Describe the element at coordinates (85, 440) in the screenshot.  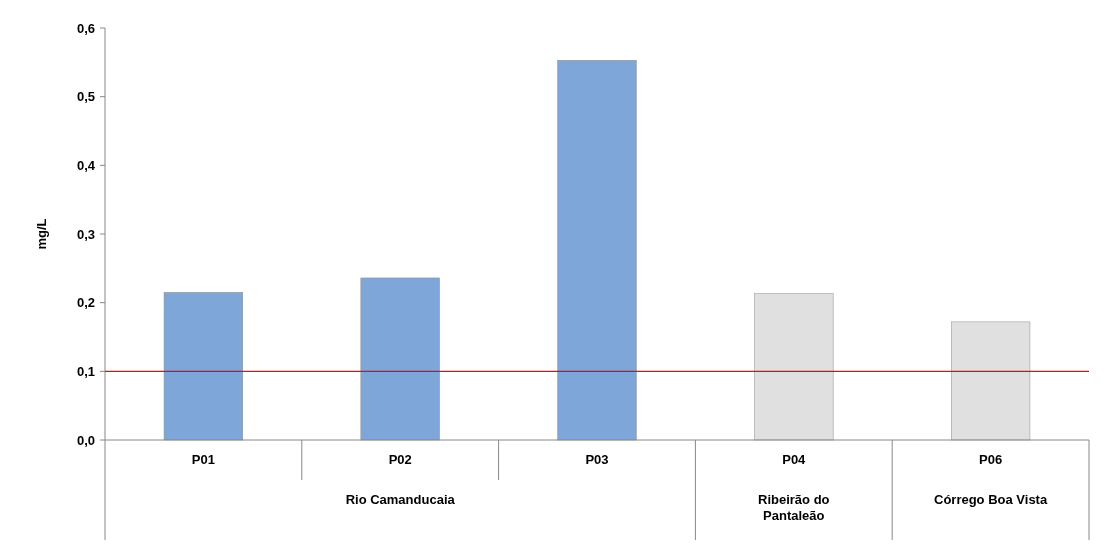
I see `y-tick-label: 0,0` at that location.